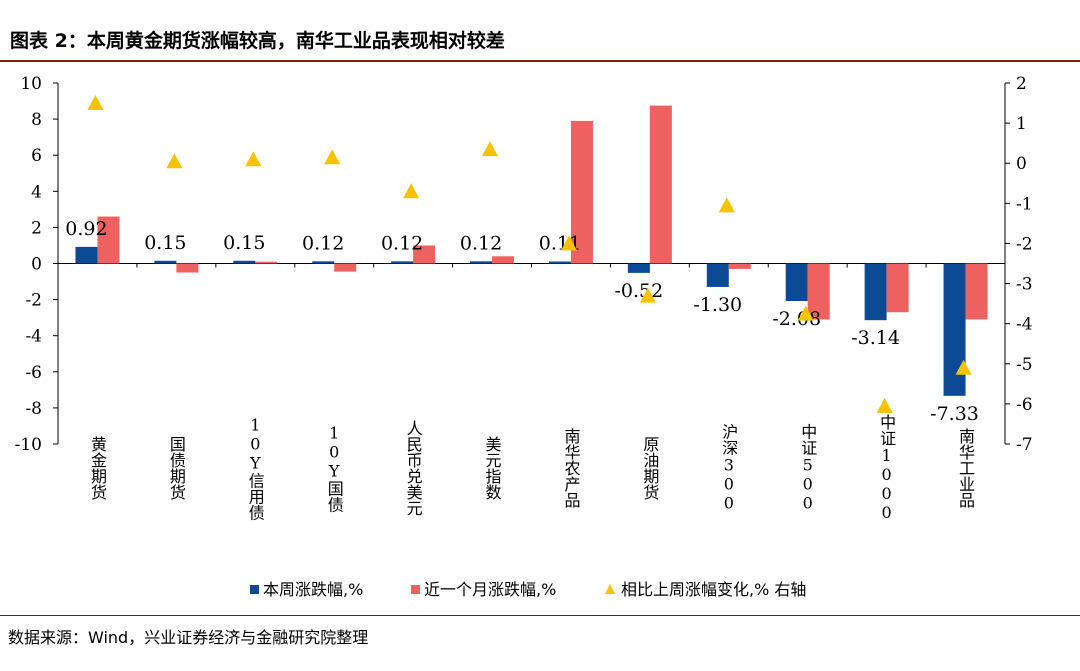  What do you see at coordinates (33, 373) in the screenshot?
I see `left-tick-label: -6` at bounding box center [33, 373].